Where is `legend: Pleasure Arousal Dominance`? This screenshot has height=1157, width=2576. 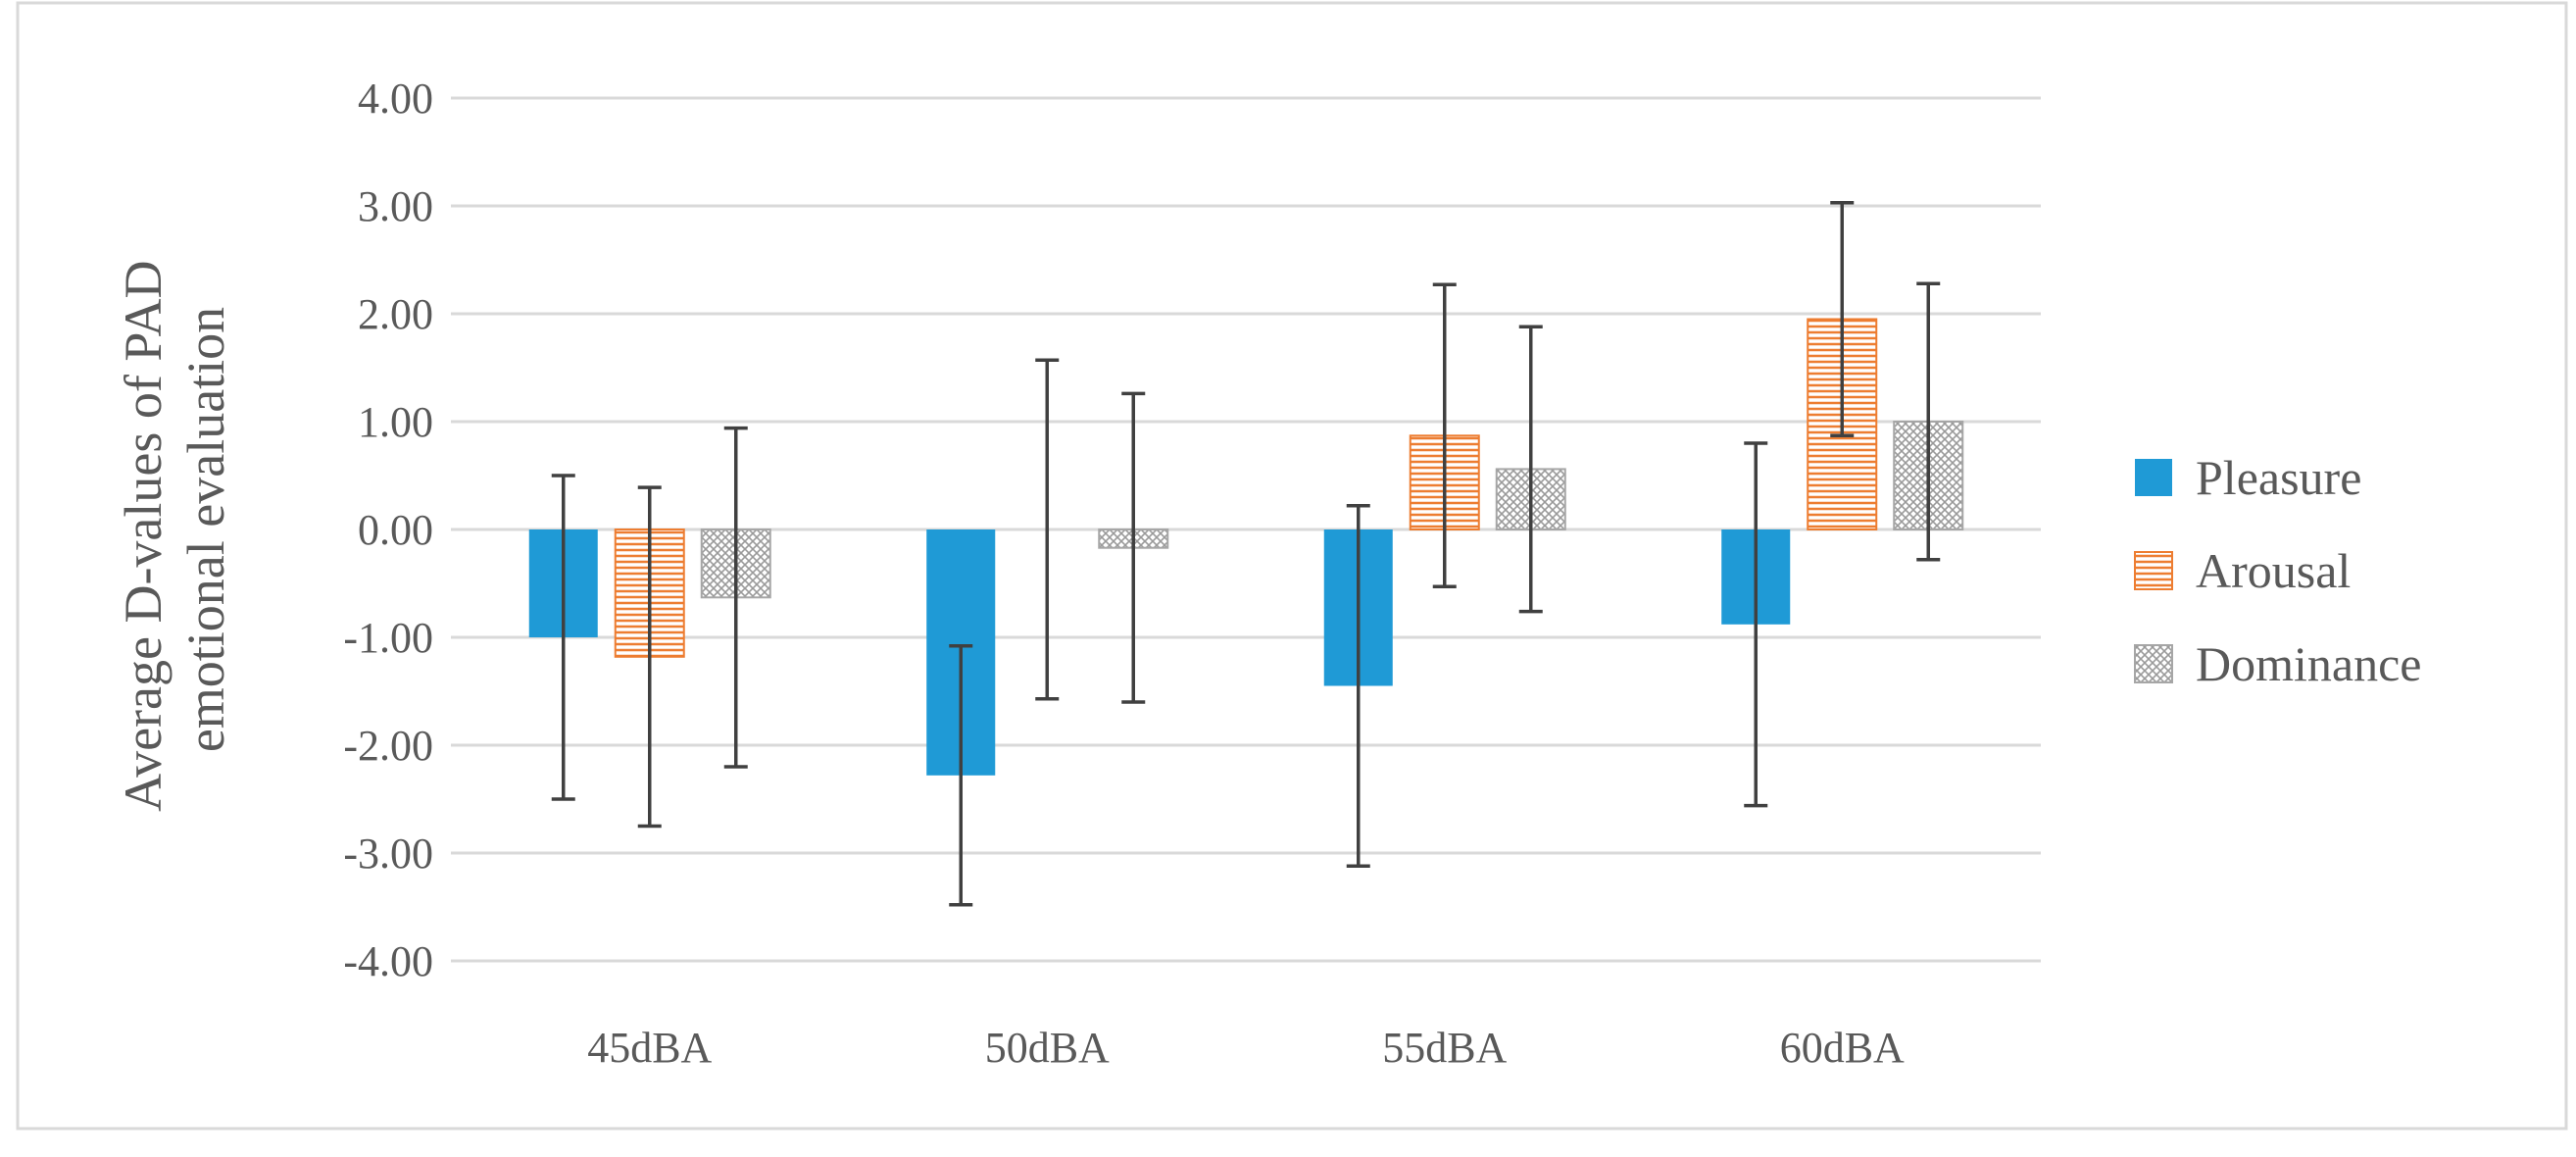 legend: Pleasure Arousal Dominance is located at coordinates (2277, 570).